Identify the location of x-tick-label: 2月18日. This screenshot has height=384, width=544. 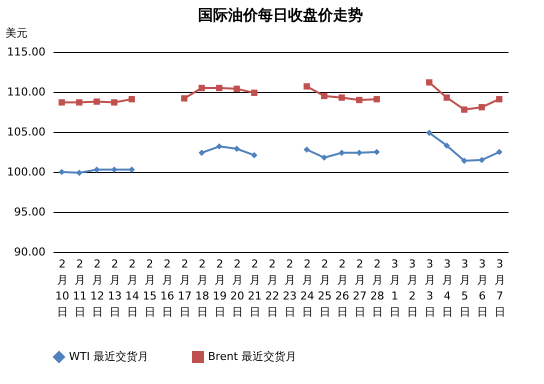
(202, 288).